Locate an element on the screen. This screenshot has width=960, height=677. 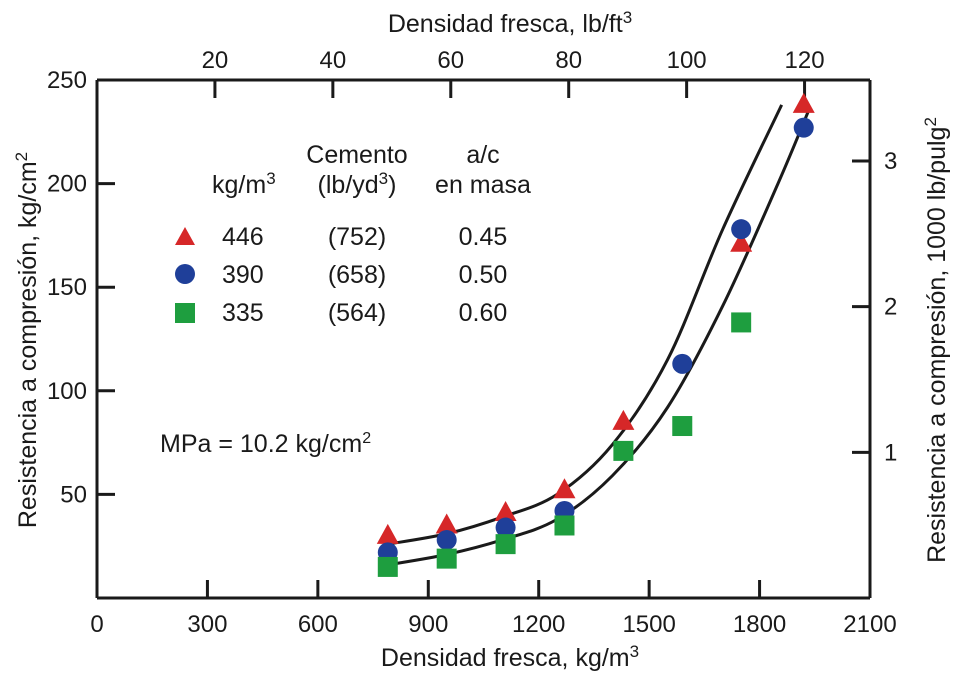
x-tick-label: 0 is located at coordinates (96, 624).